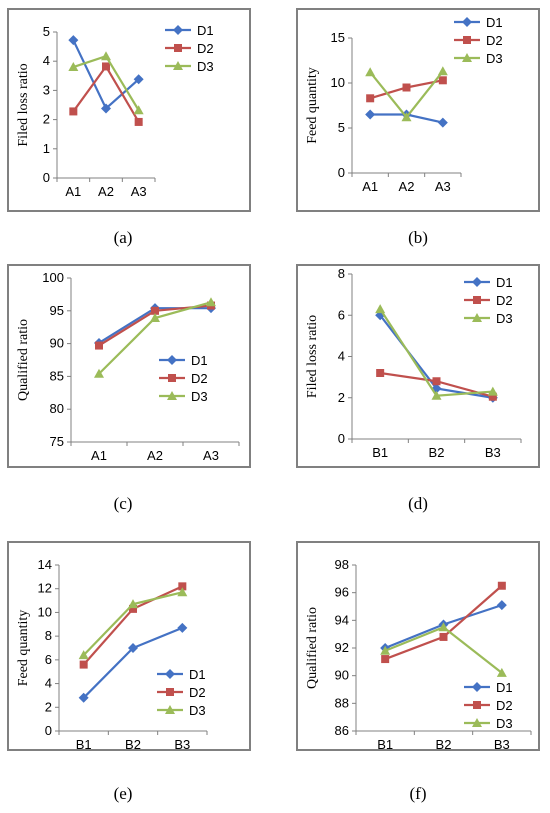  What do you see at coordinates (342, 564) in the screenshot?
I see `y-tick-label: 98` at bounding box center [342, 564].